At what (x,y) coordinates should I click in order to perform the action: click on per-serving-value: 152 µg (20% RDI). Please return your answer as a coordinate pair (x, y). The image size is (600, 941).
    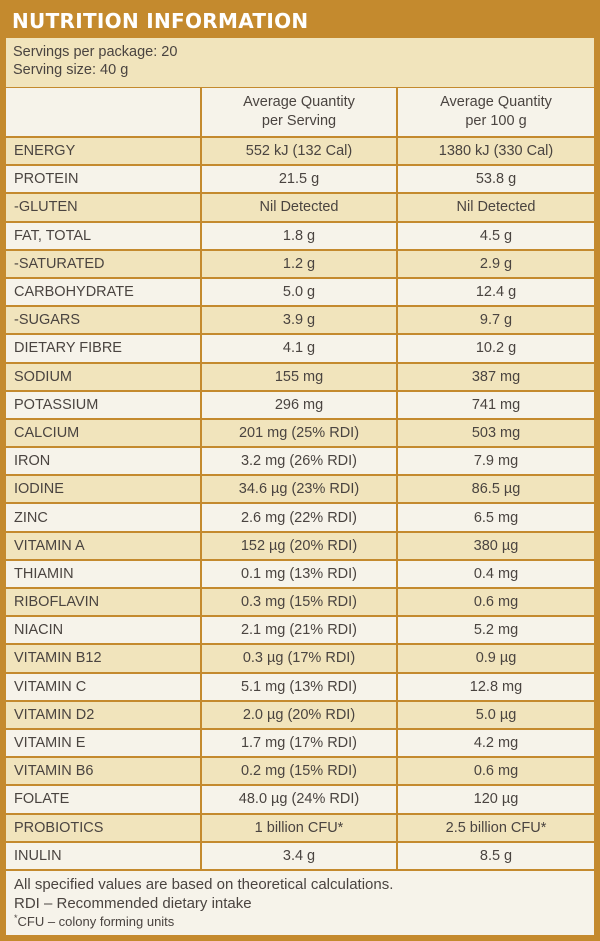
    Looking at the image, I should click on (300, 546).